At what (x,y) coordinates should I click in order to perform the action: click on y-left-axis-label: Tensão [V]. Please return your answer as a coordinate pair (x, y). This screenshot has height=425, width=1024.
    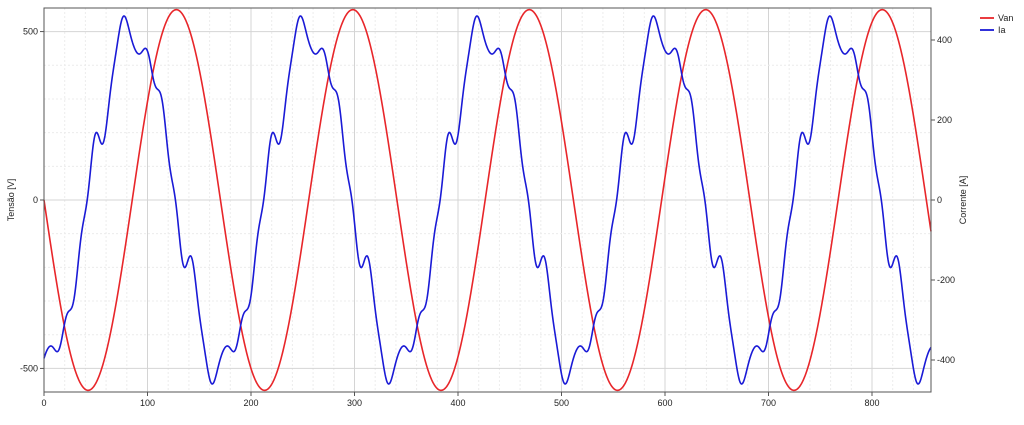
    Looking at the image, I should click on (11, 200).